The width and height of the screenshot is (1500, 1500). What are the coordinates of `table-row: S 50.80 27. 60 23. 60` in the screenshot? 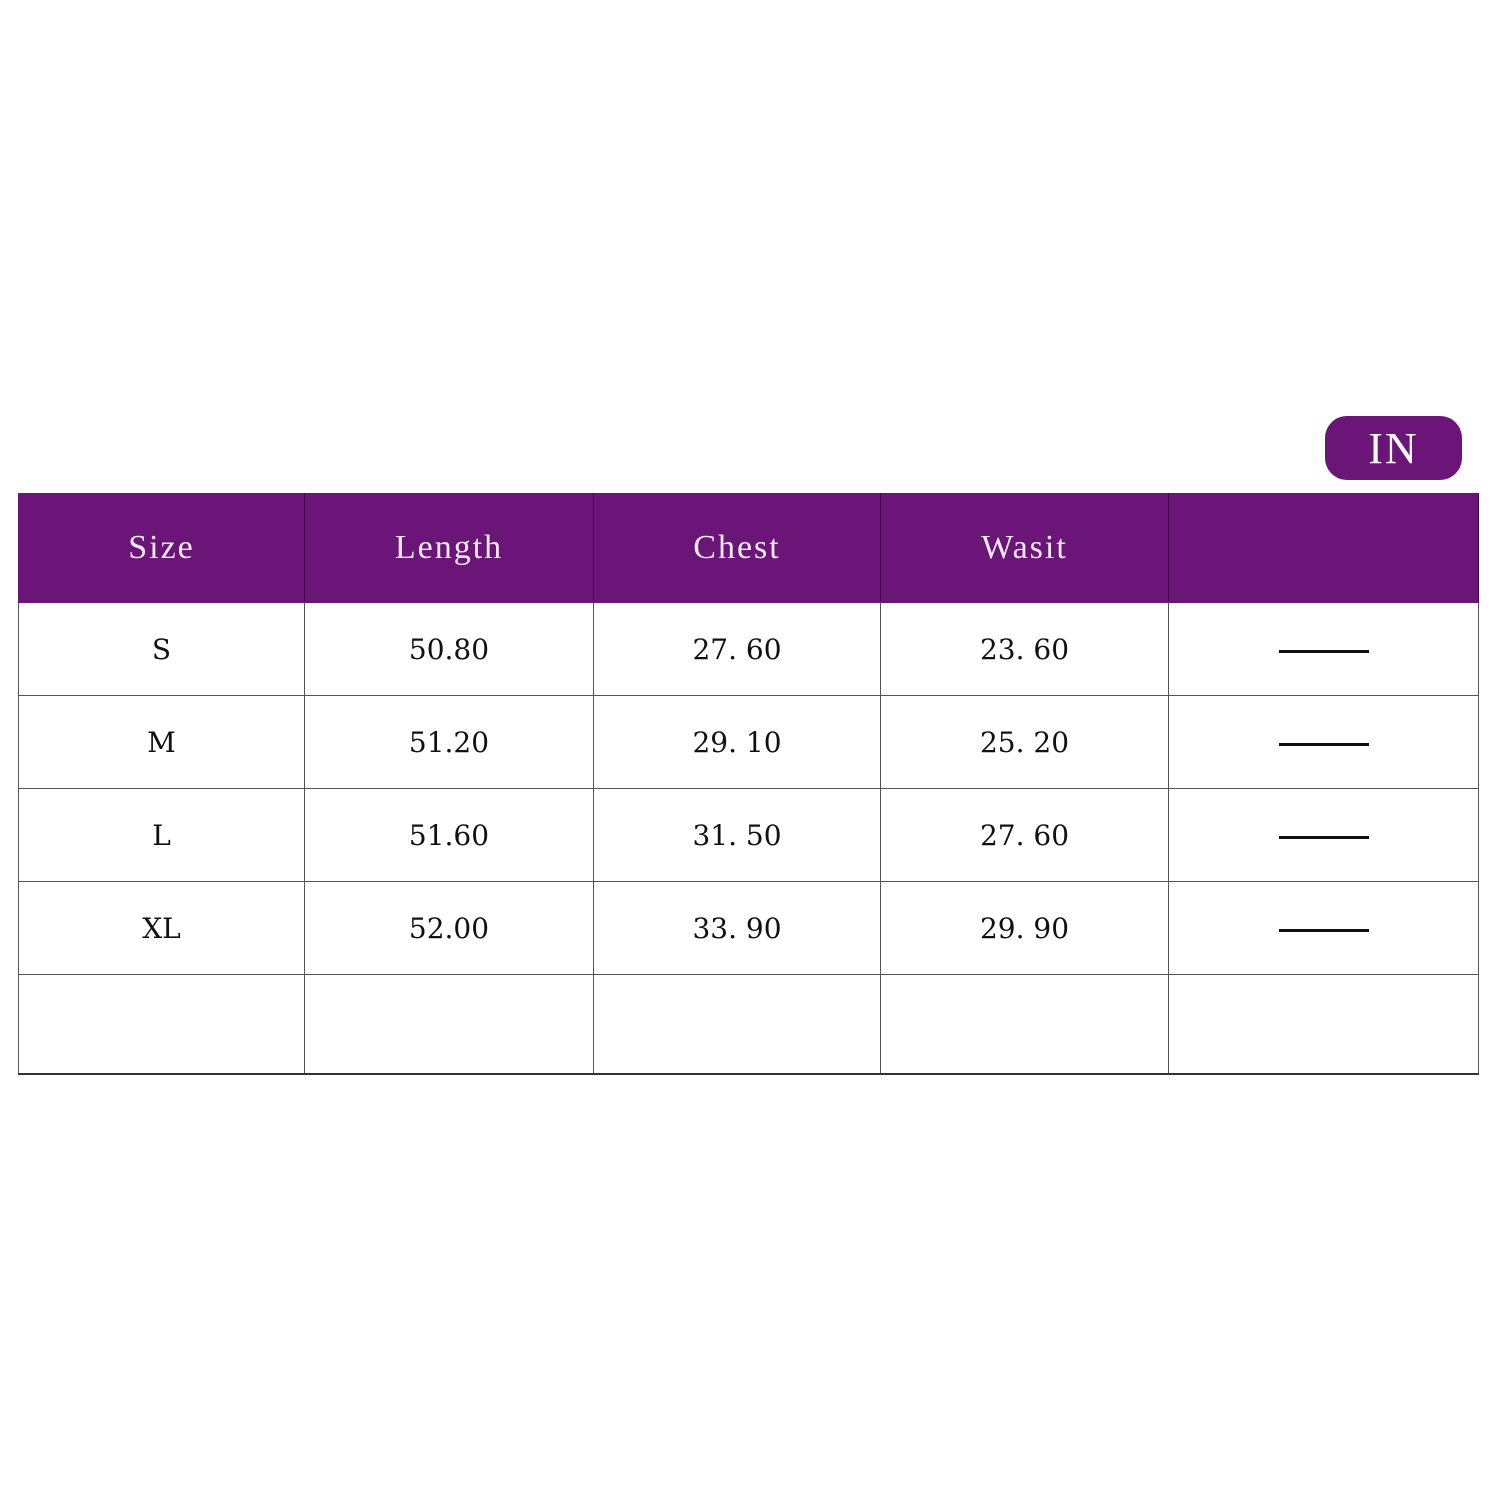 It's located at (748, 649).